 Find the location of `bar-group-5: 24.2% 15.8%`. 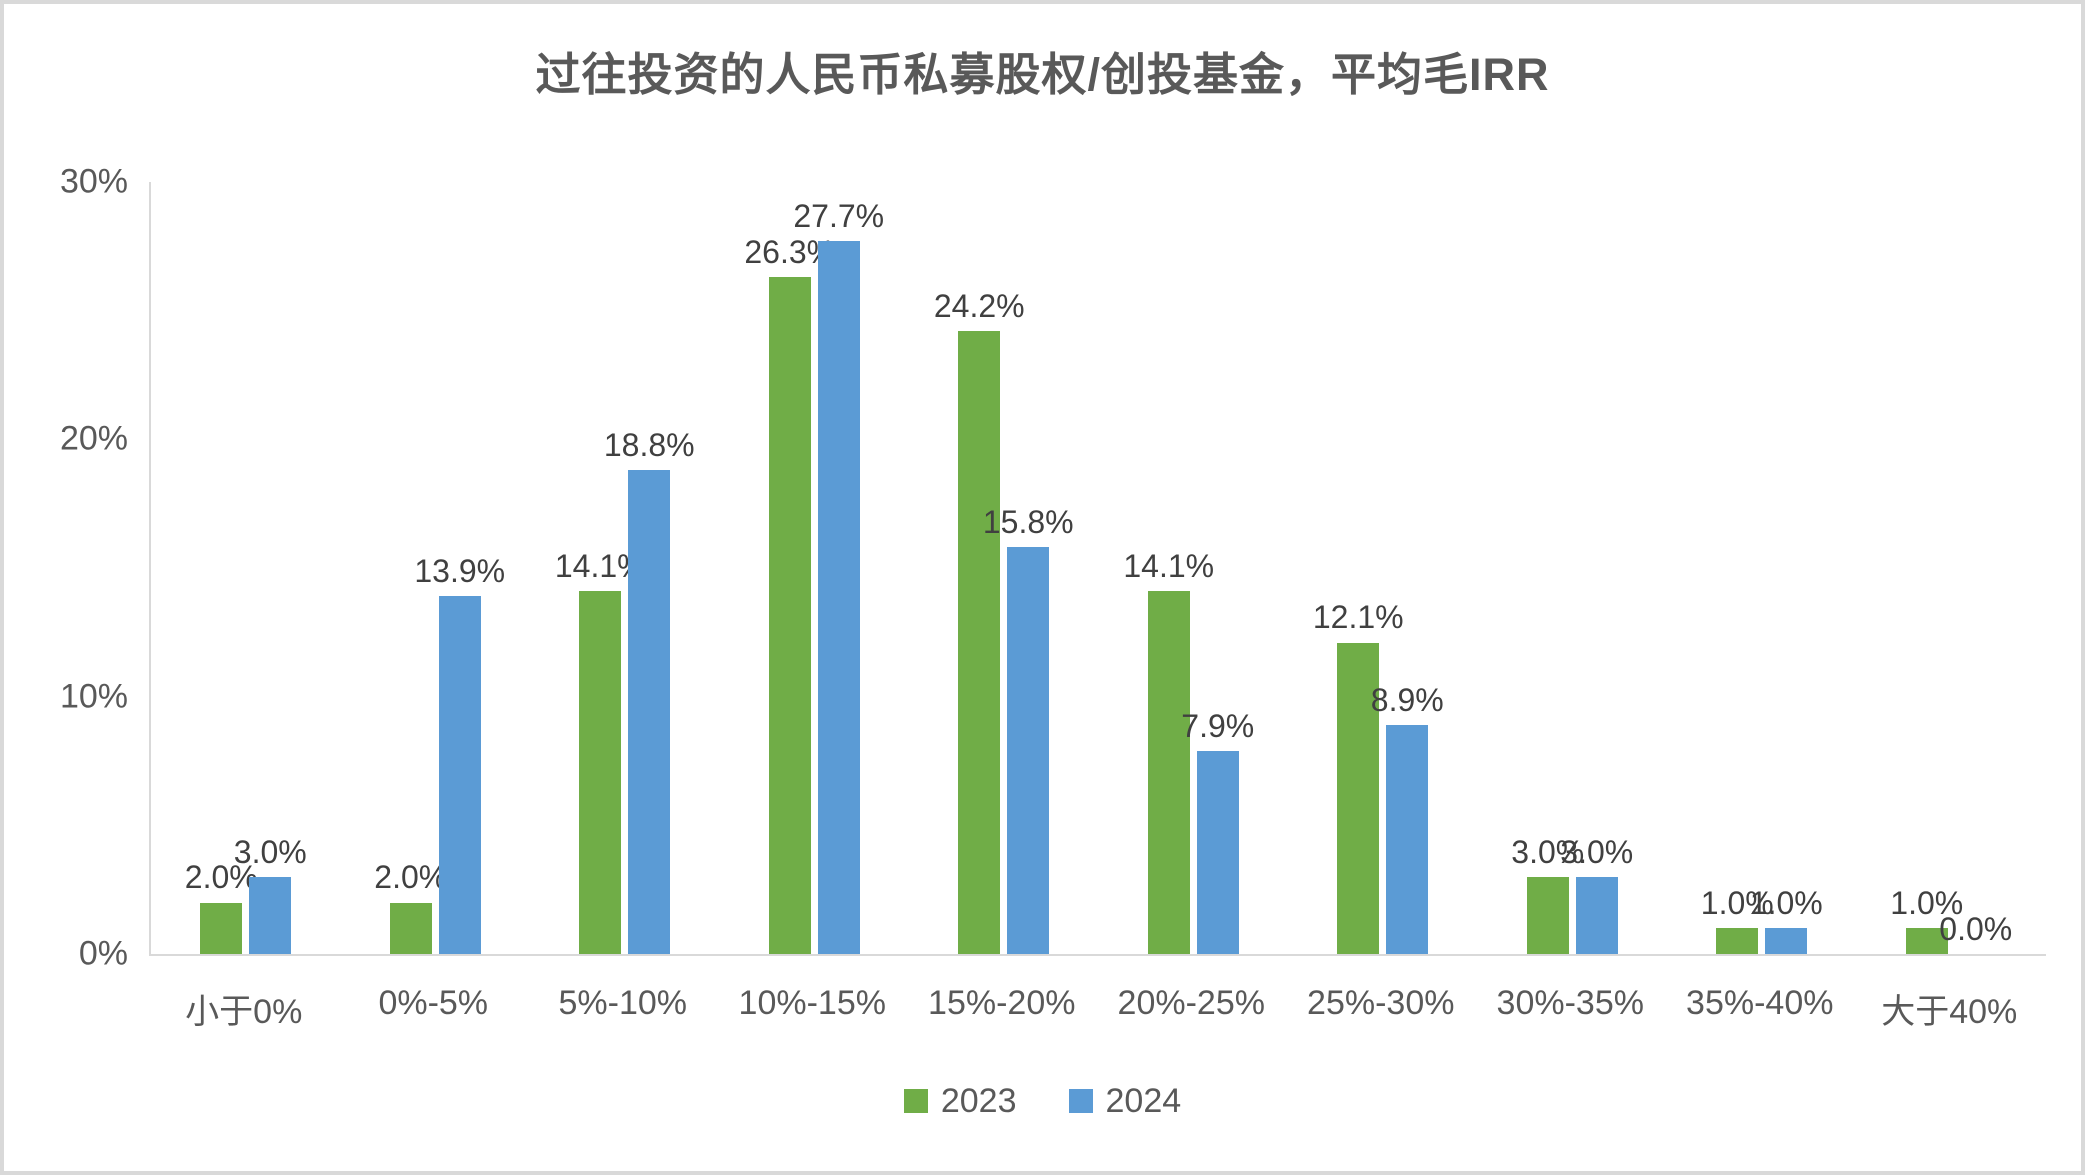

bar-group-5: 24.2% 15.8% is located at coordinates (1004, 568).